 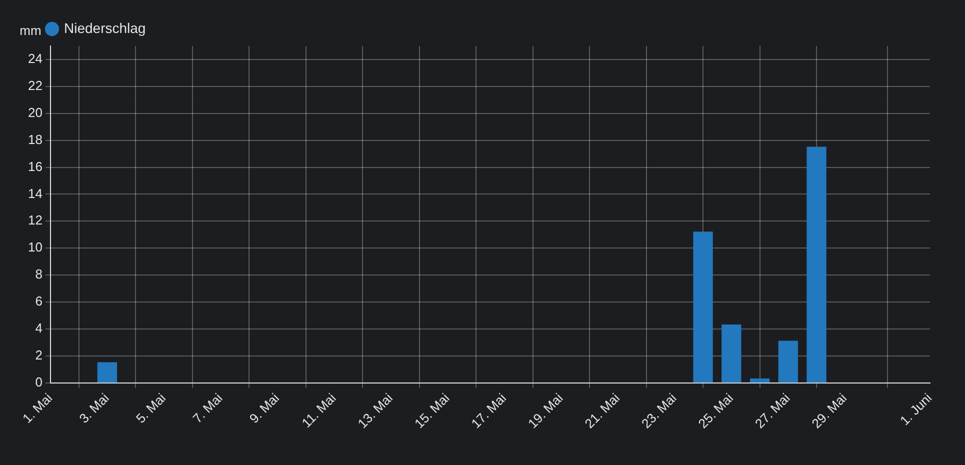 I want to click on x-tick-label: 21. Mai, so click(x=602, y=411).